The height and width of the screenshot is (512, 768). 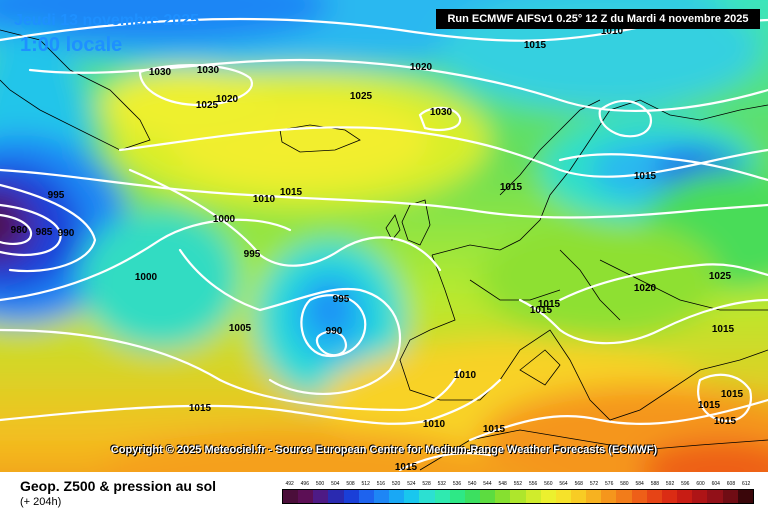 I want to click on scale-label: 600, so click(x=700, y=484).